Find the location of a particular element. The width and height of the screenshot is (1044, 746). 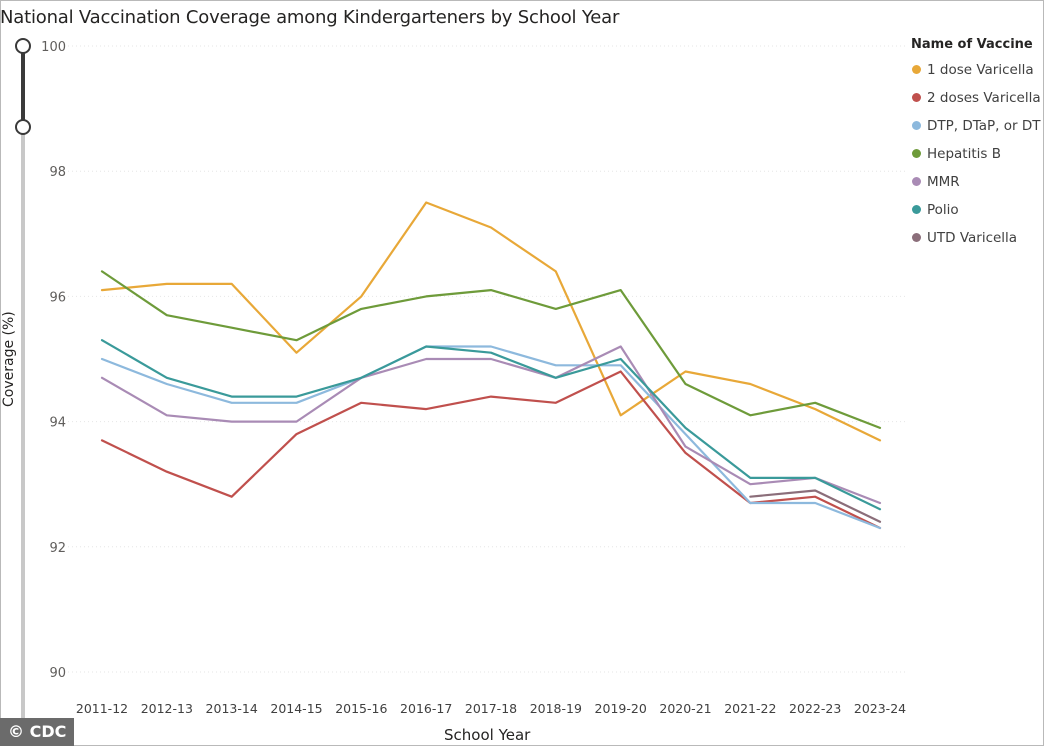

x-tick-label: 2018-19 is located at coordinates (556, 708).